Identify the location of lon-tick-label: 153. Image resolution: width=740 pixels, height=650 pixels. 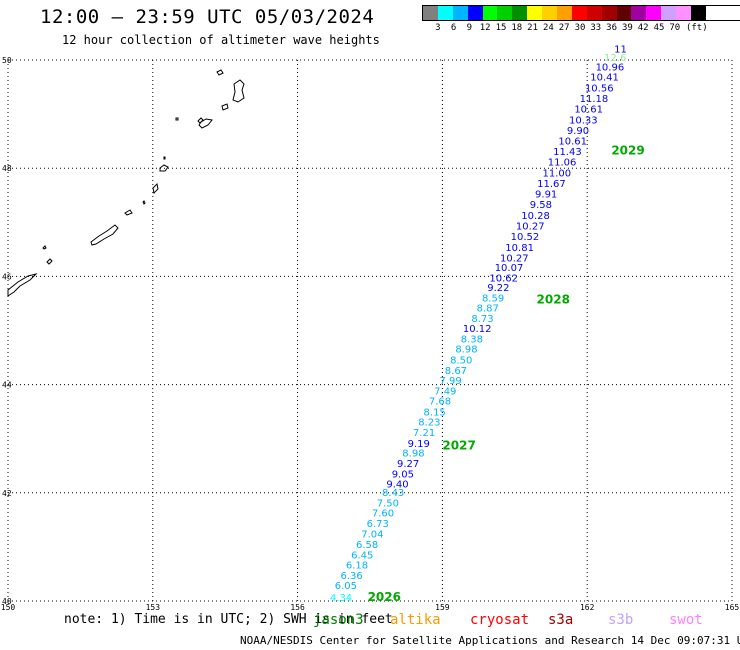
(153, 607).